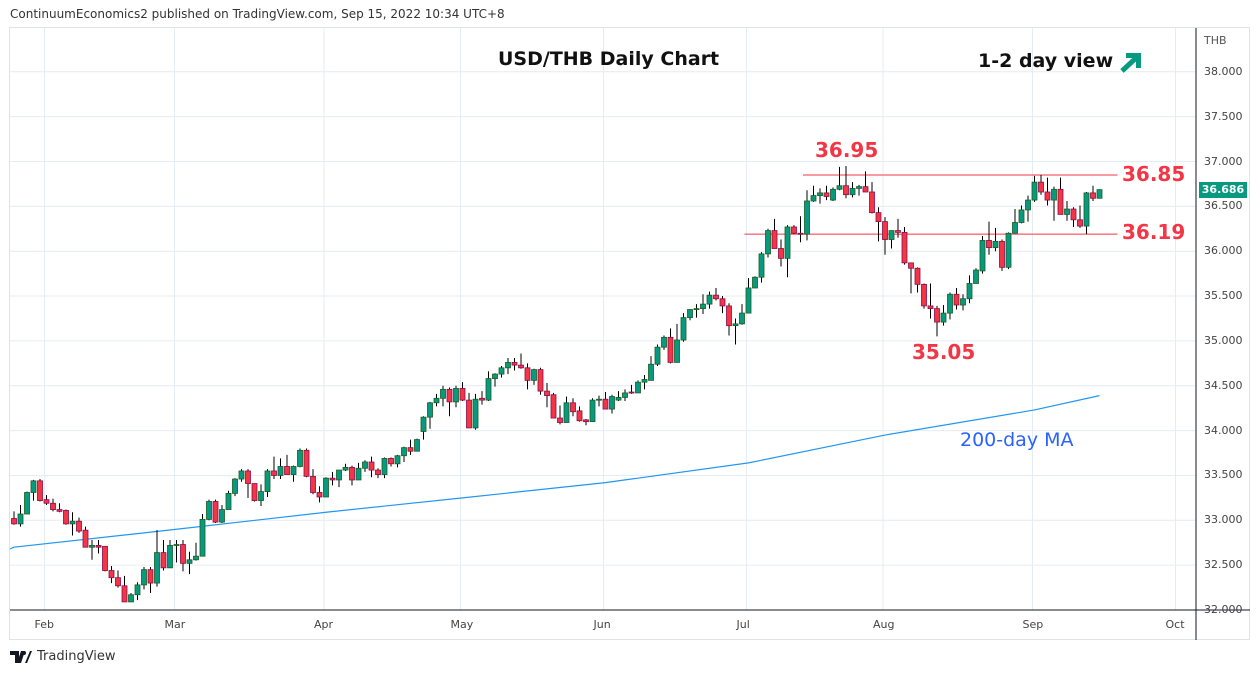  What do you see at coordinates (21, 656) in the screenshot?
I see `tradingview-logo-icon` at bounding box center [21, 656].